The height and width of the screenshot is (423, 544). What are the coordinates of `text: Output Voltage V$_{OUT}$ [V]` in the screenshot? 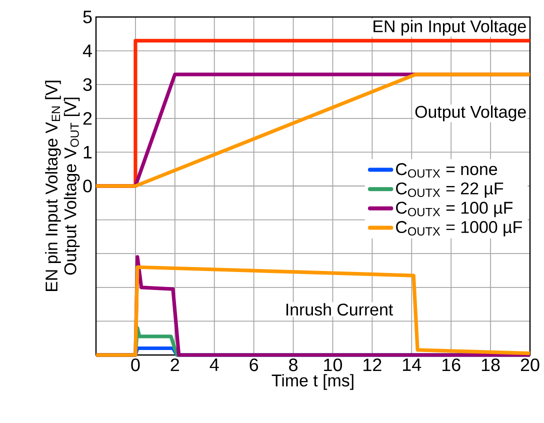 It's located at (72, 186).